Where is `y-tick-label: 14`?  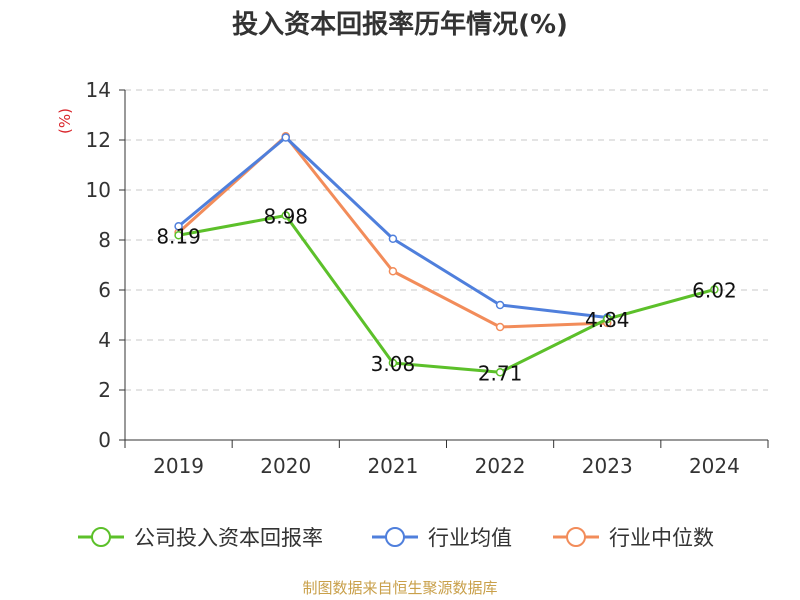
y-tick-label: 14 is located at coordinates (98, 90).